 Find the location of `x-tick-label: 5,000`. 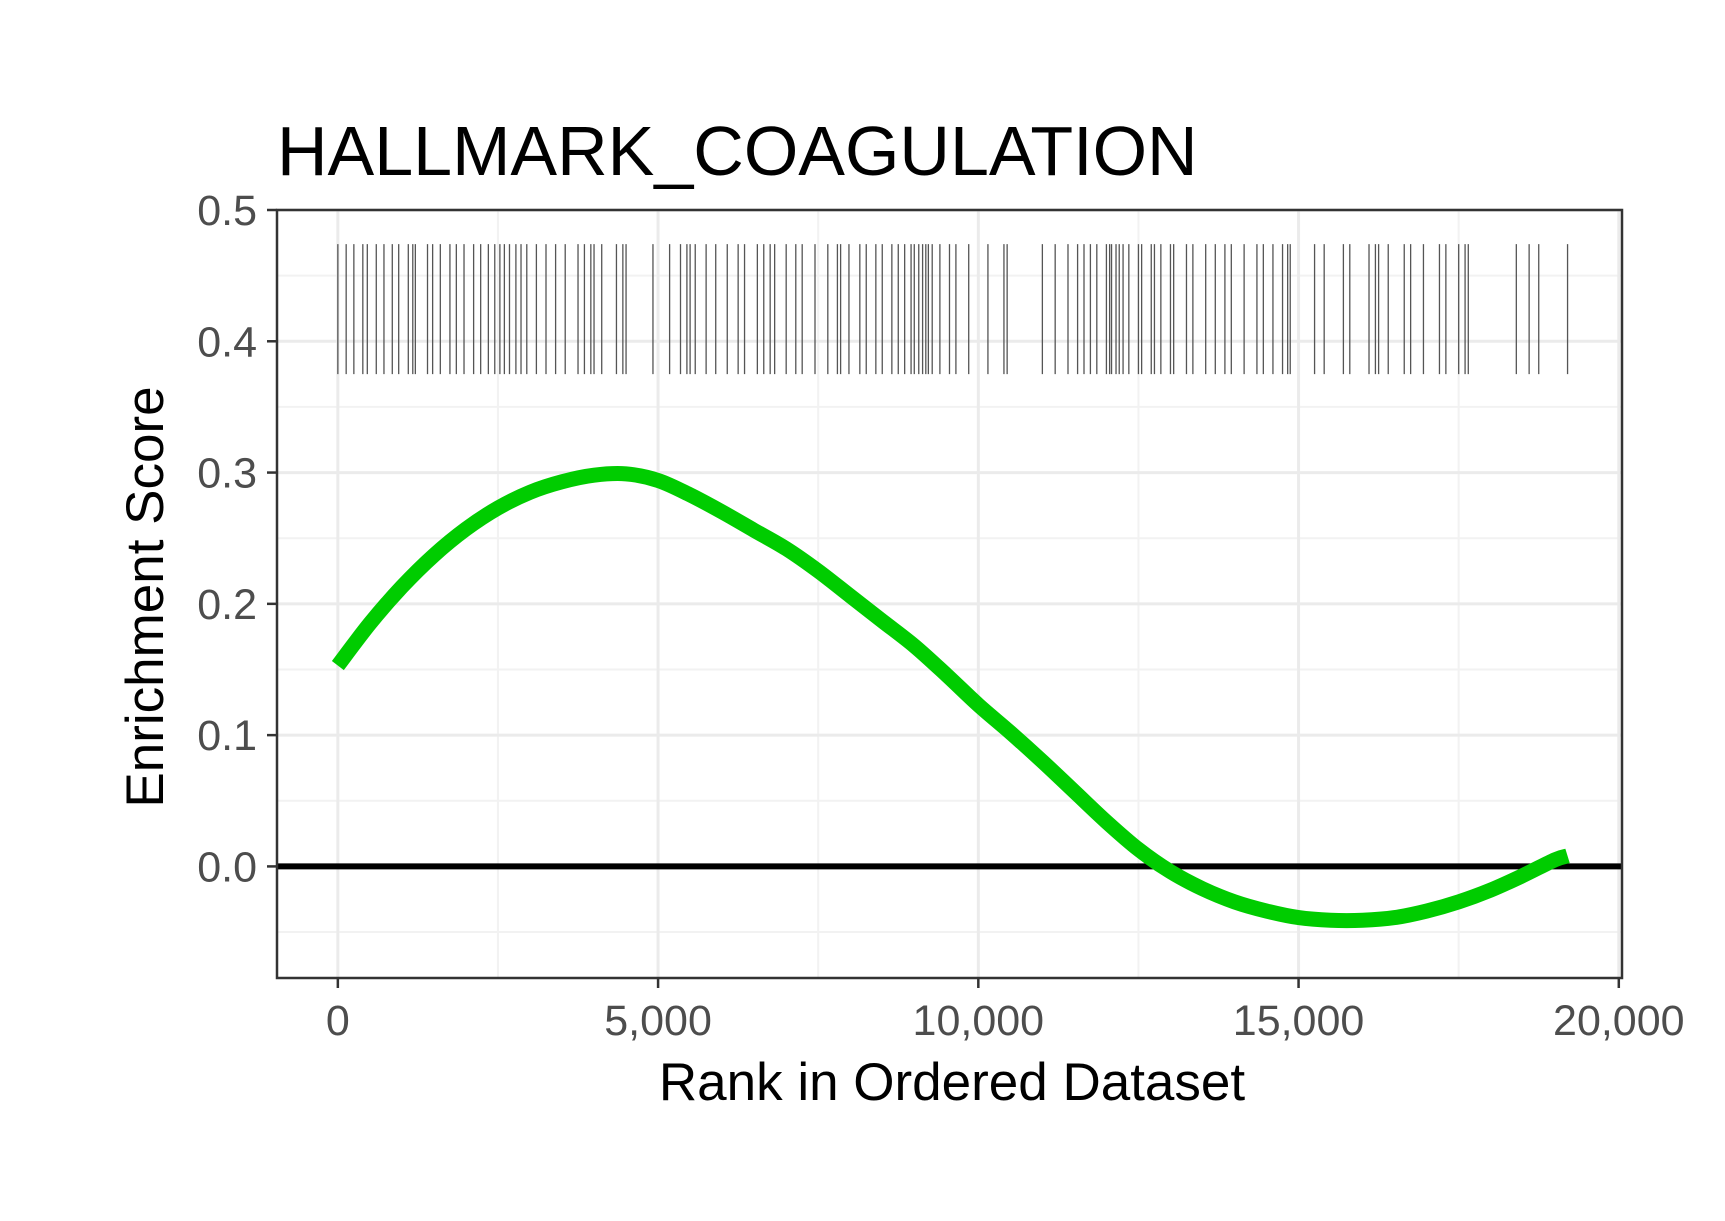

x-tick-label: 5,000 is located at coordinates (658, 1021).